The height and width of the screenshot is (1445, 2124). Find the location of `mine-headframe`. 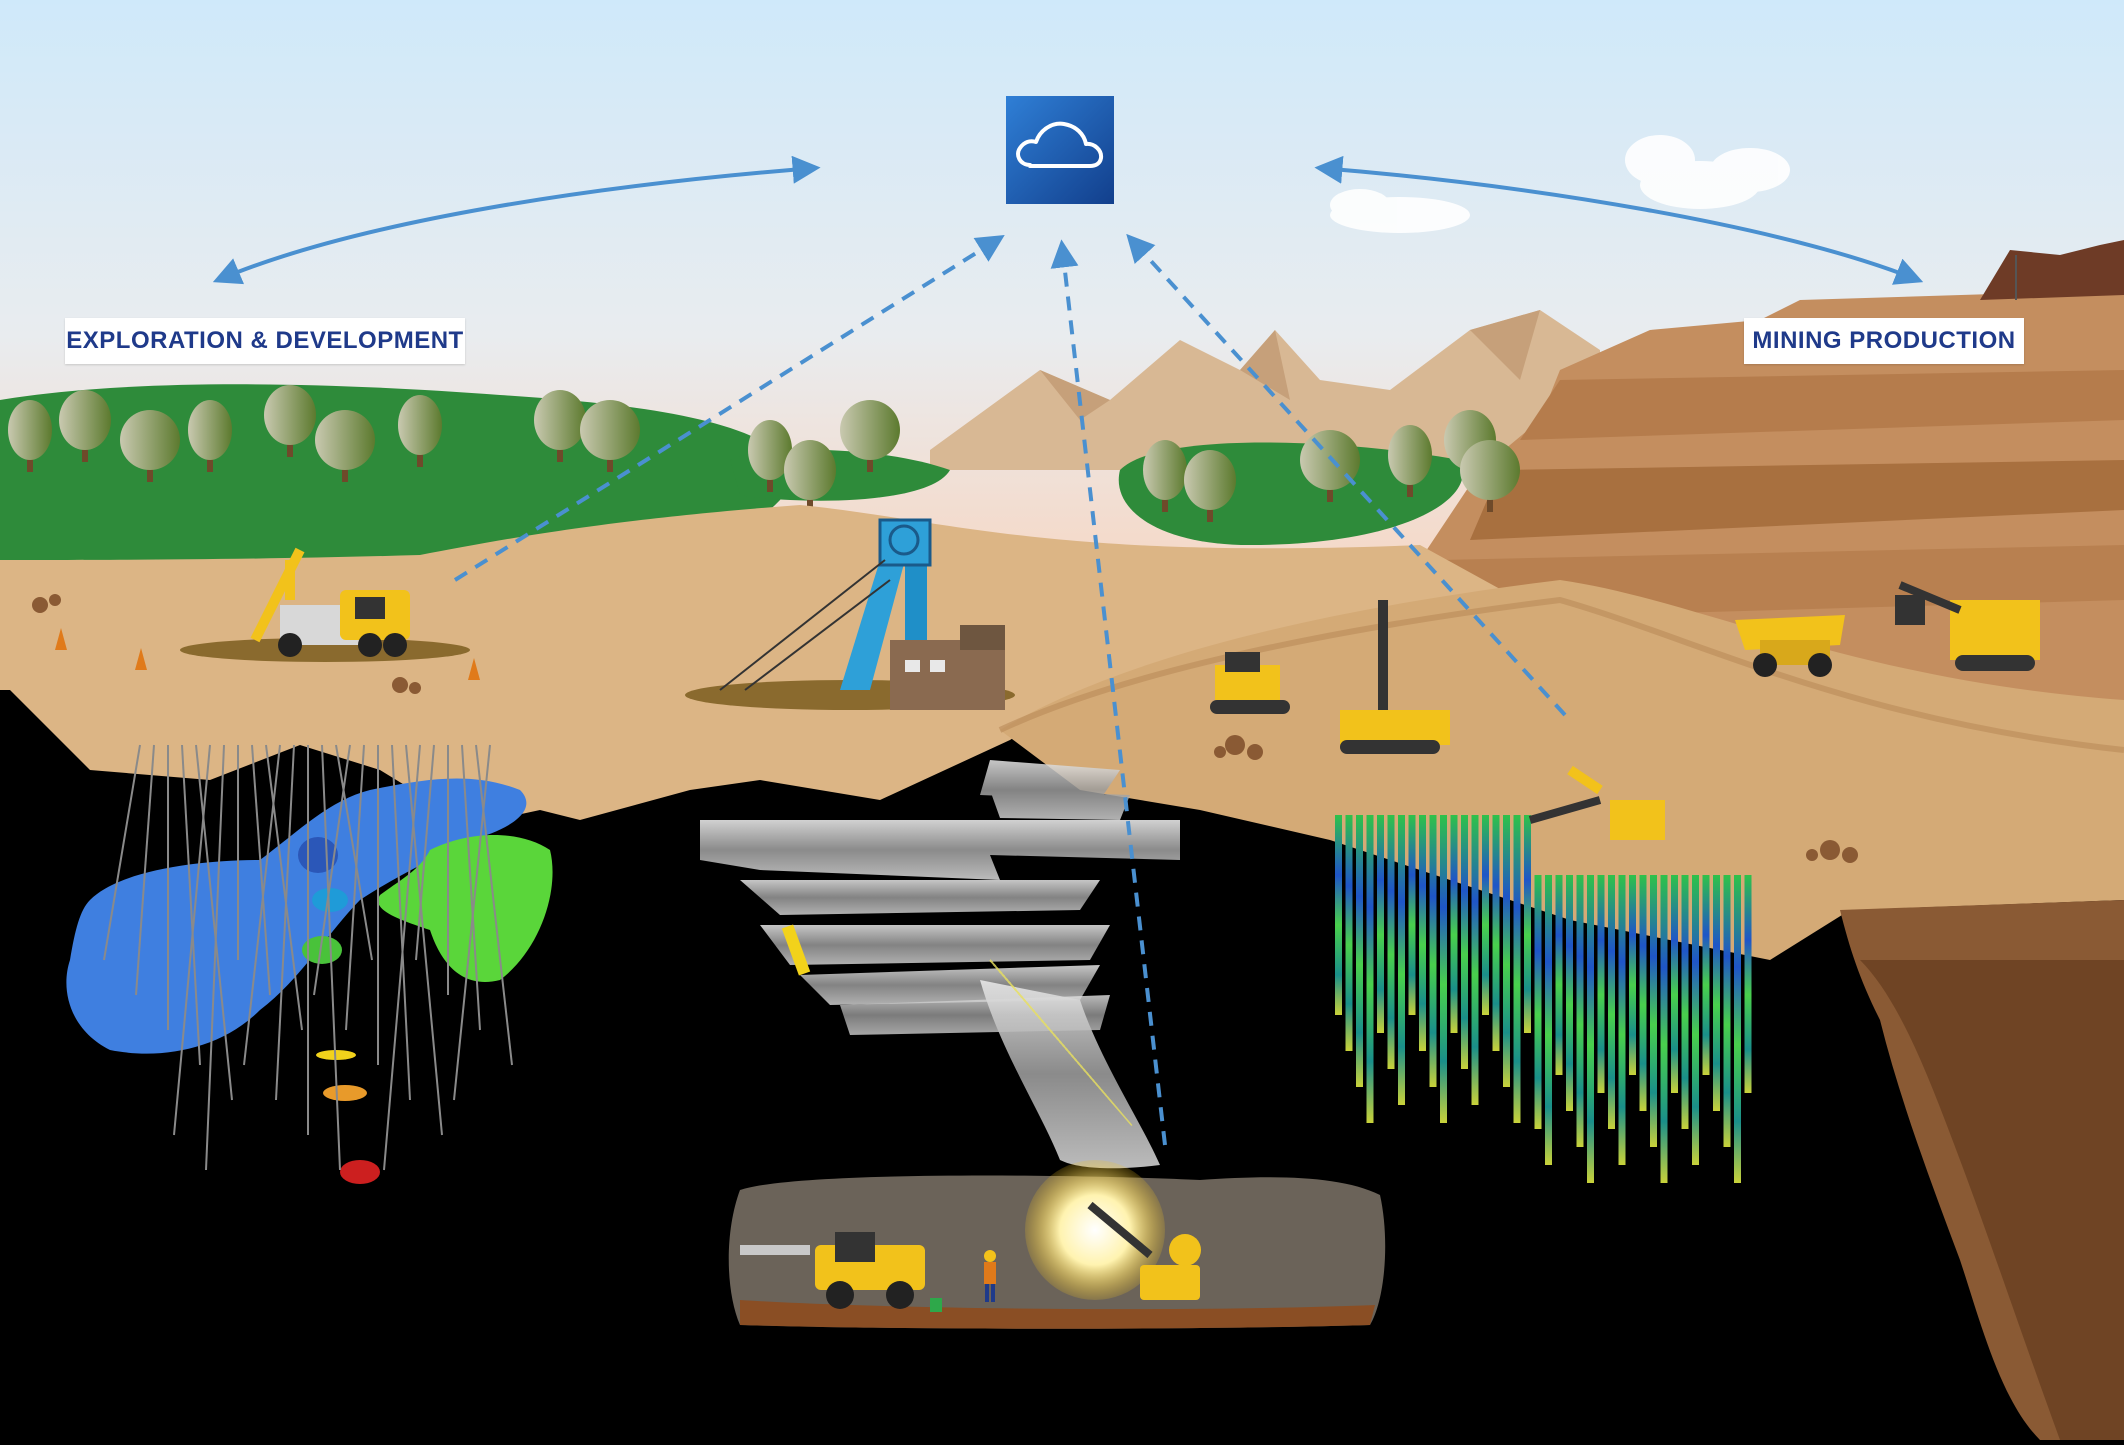

mine-headframe is located at coordinates (850, 614).